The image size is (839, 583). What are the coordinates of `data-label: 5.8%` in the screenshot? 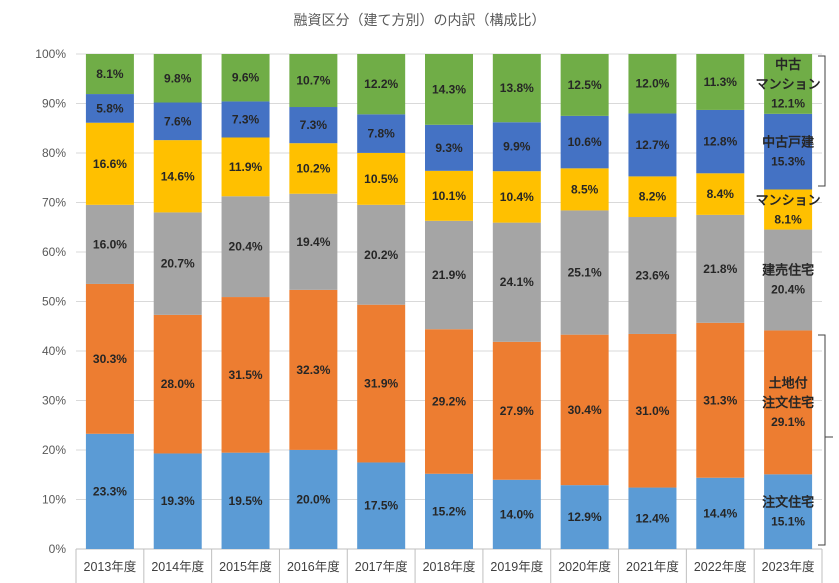 It's located at (110, 108).